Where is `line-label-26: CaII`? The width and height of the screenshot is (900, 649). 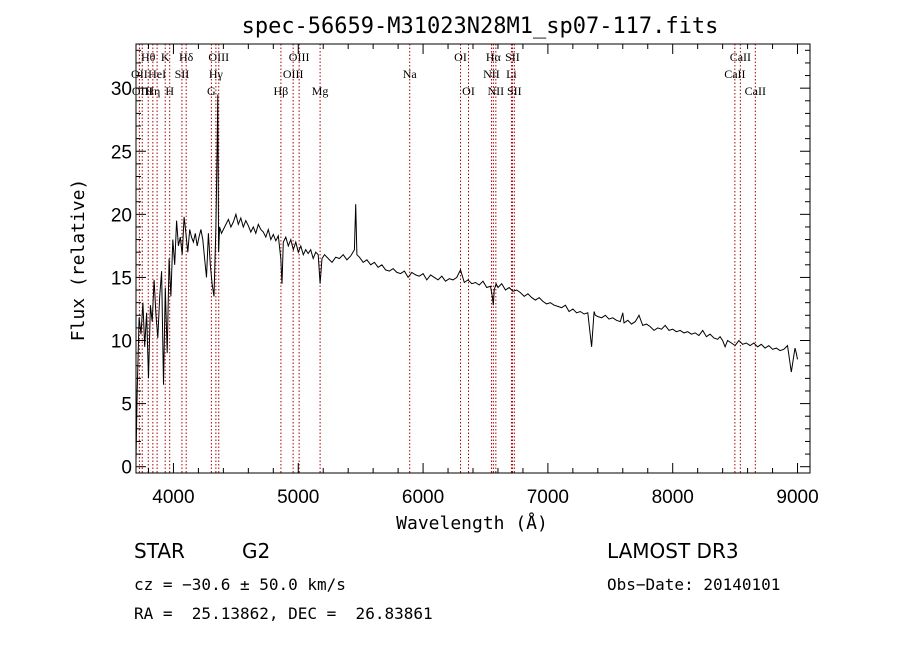 line-label-26: CaII is located at coordinates (740, 57).